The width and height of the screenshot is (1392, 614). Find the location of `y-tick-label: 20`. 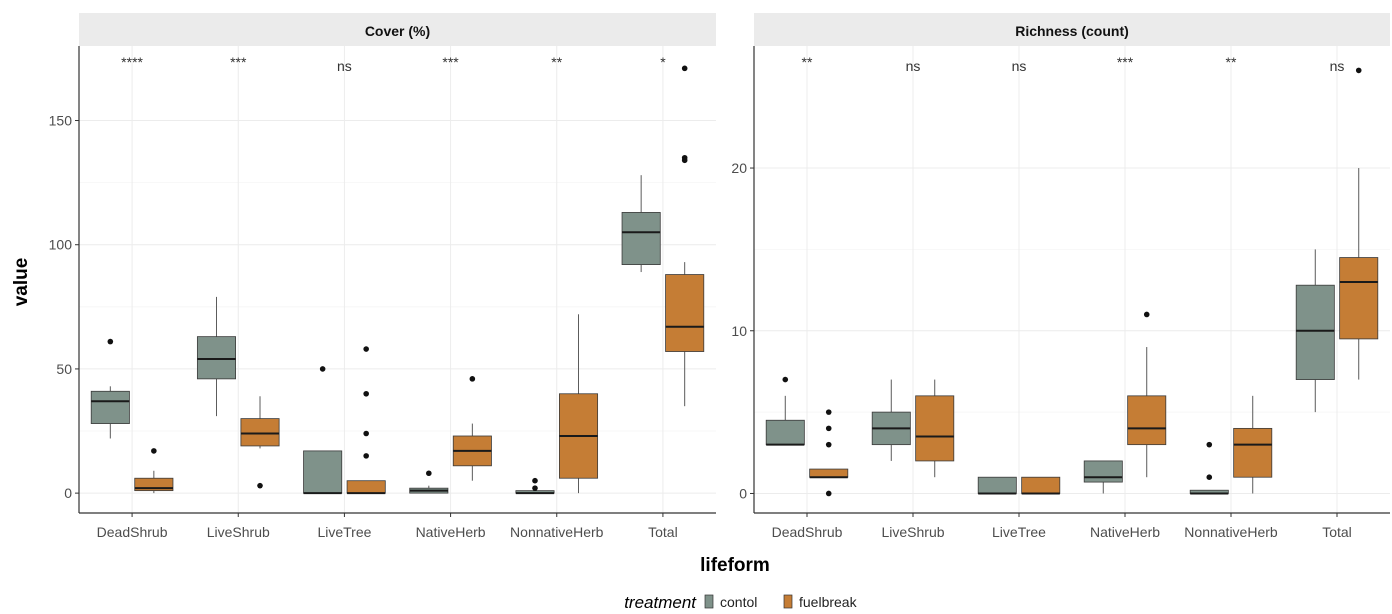

y-tick-label: 20 is located at coordinates (739, 168).